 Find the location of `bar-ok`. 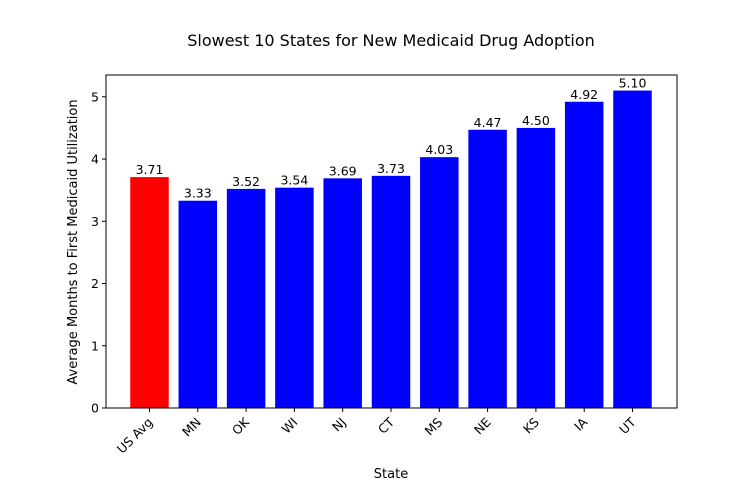

bar-ok is located at coordinates (246, 298).